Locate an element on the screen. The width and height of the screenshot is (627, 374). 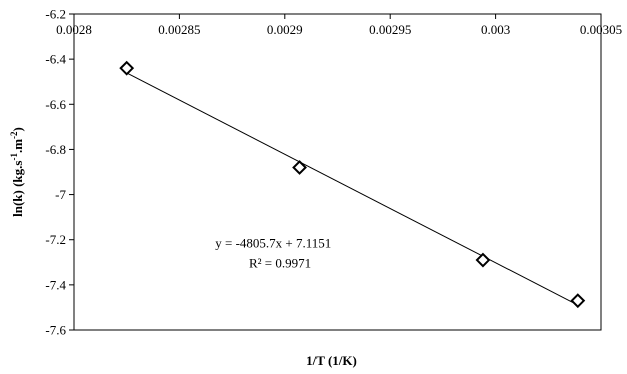
y-axis-title-part: ) is located at coordinates (17, 129).